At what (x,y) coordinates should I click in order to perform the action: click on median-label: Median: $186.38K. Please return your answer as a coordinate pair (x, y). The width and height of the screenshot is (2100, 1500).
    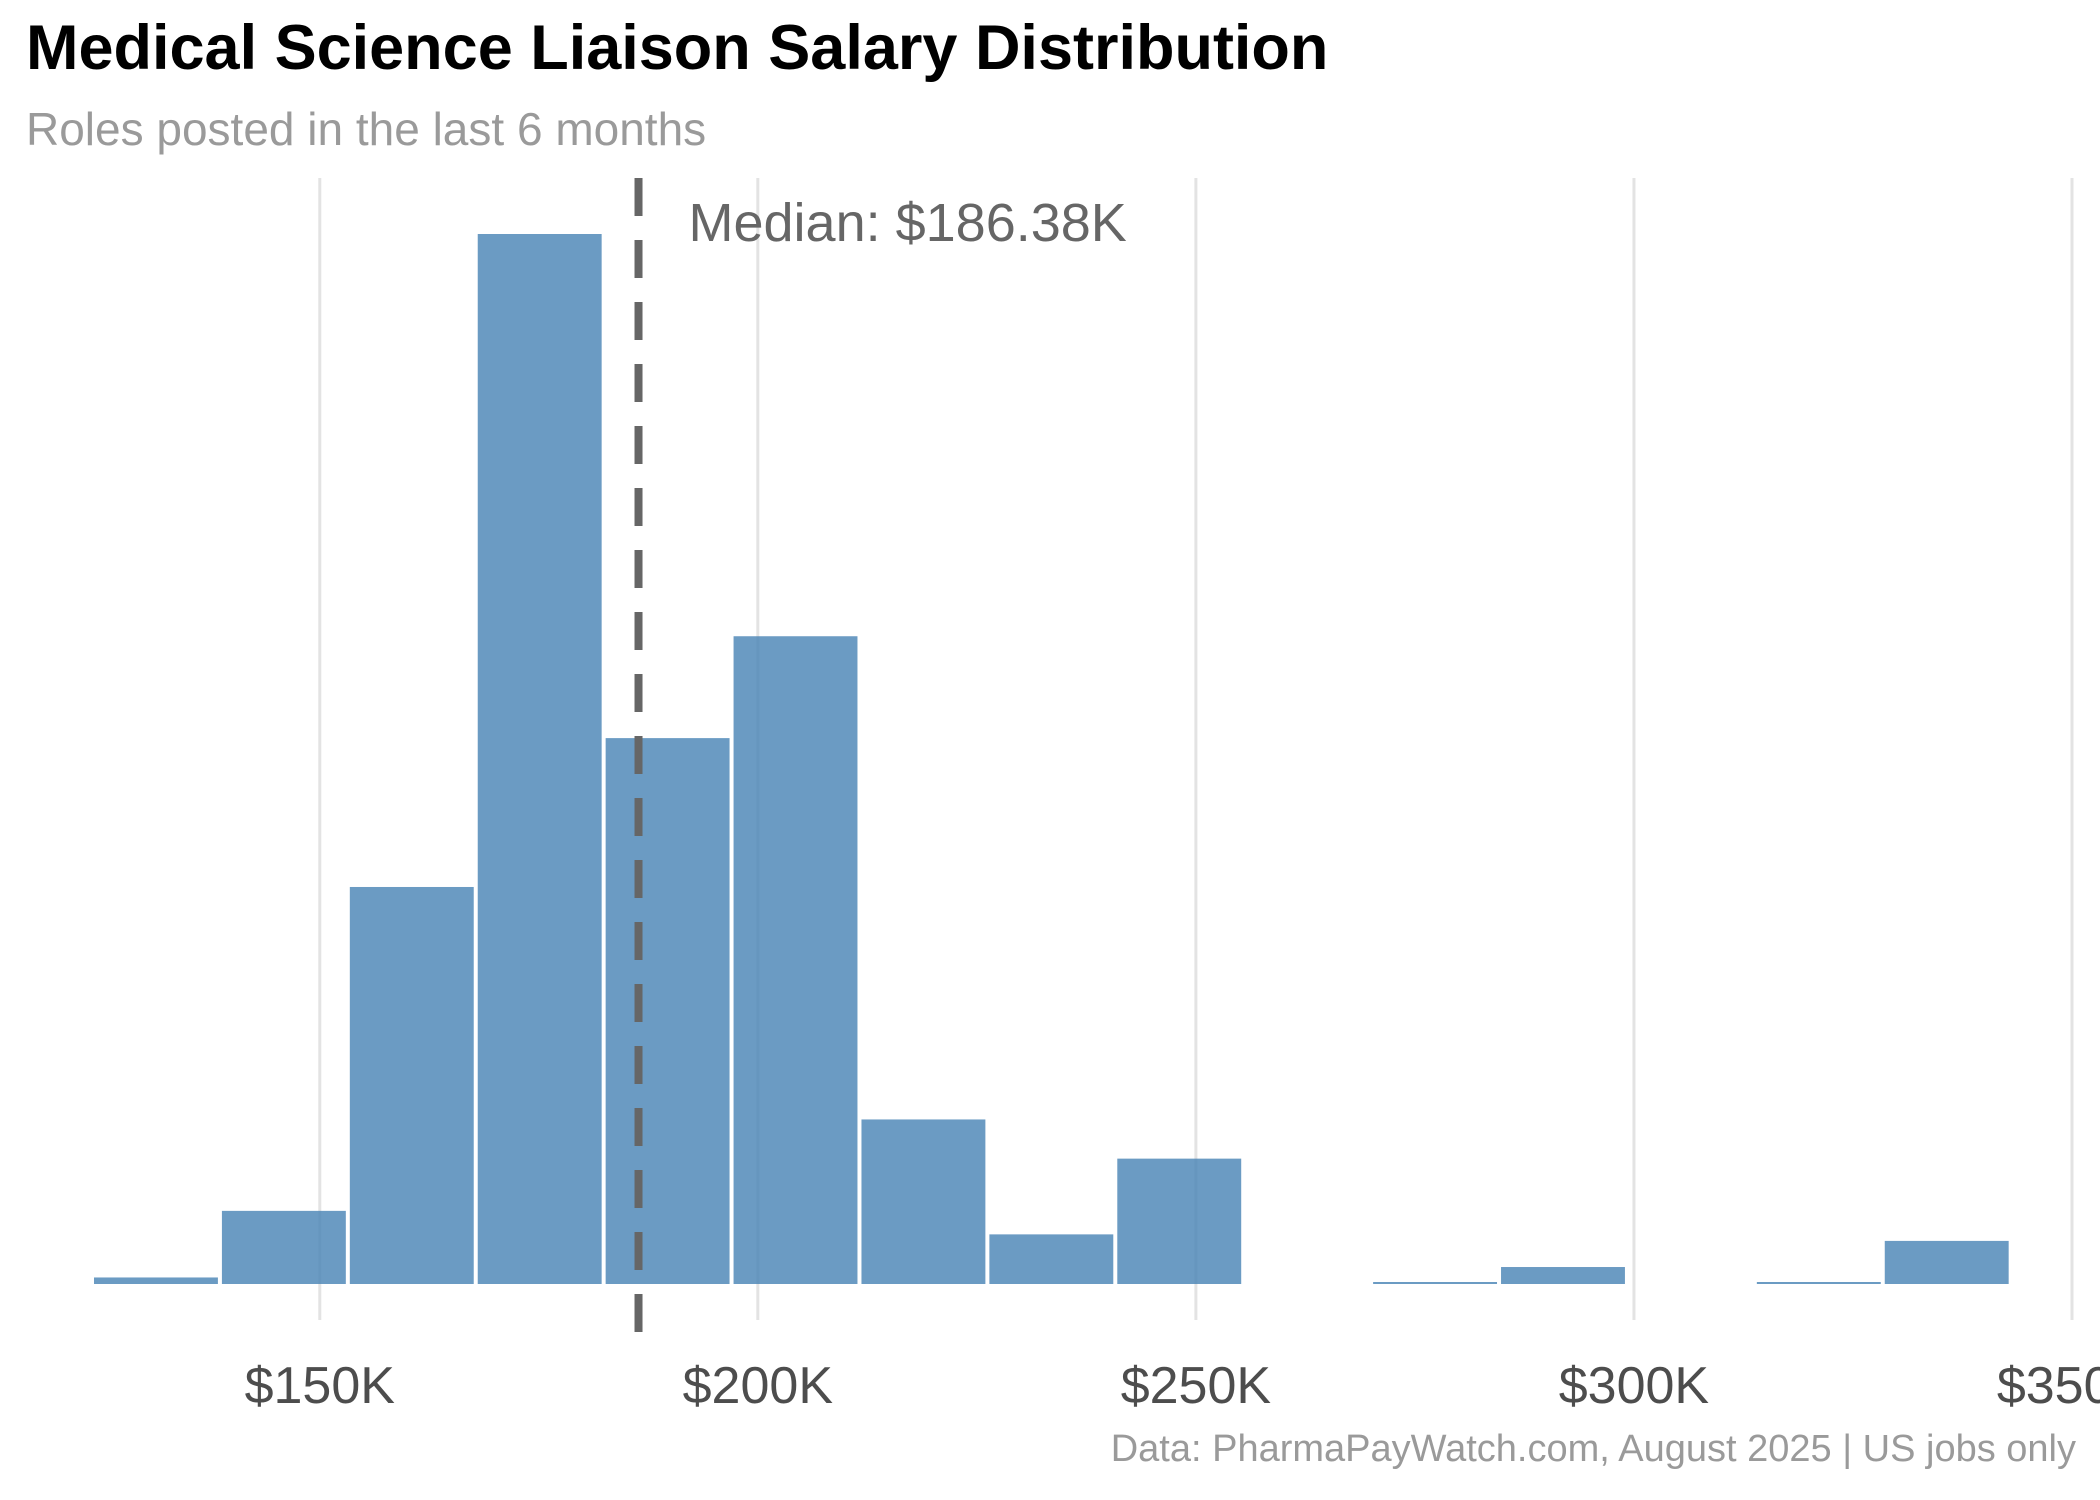
    Looking at the image, I should click on (908, 223).